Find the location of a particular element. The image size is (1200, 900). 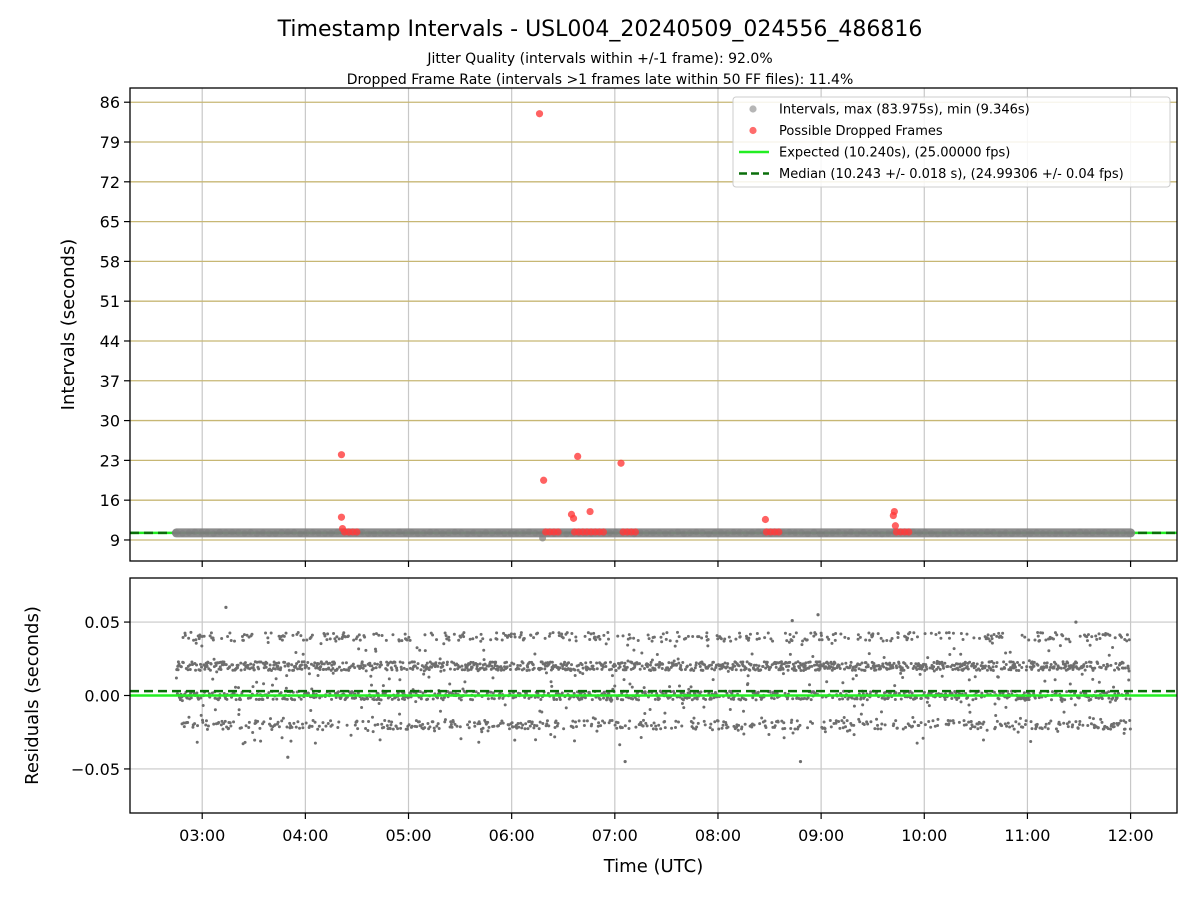

dropped-frame-point is located at coordinates (341, 517).